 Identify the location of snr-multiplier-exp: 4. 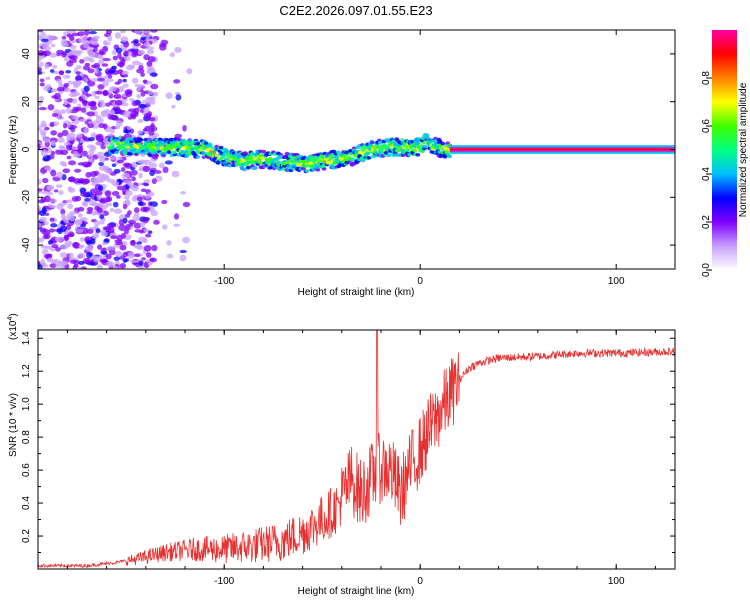
(10, 319).